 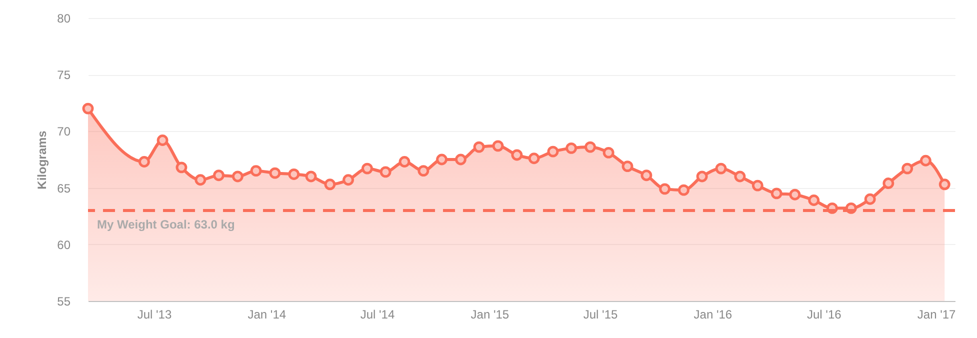 I want to click on x-tick-label: Jan '15, so click(x=490, y=315).